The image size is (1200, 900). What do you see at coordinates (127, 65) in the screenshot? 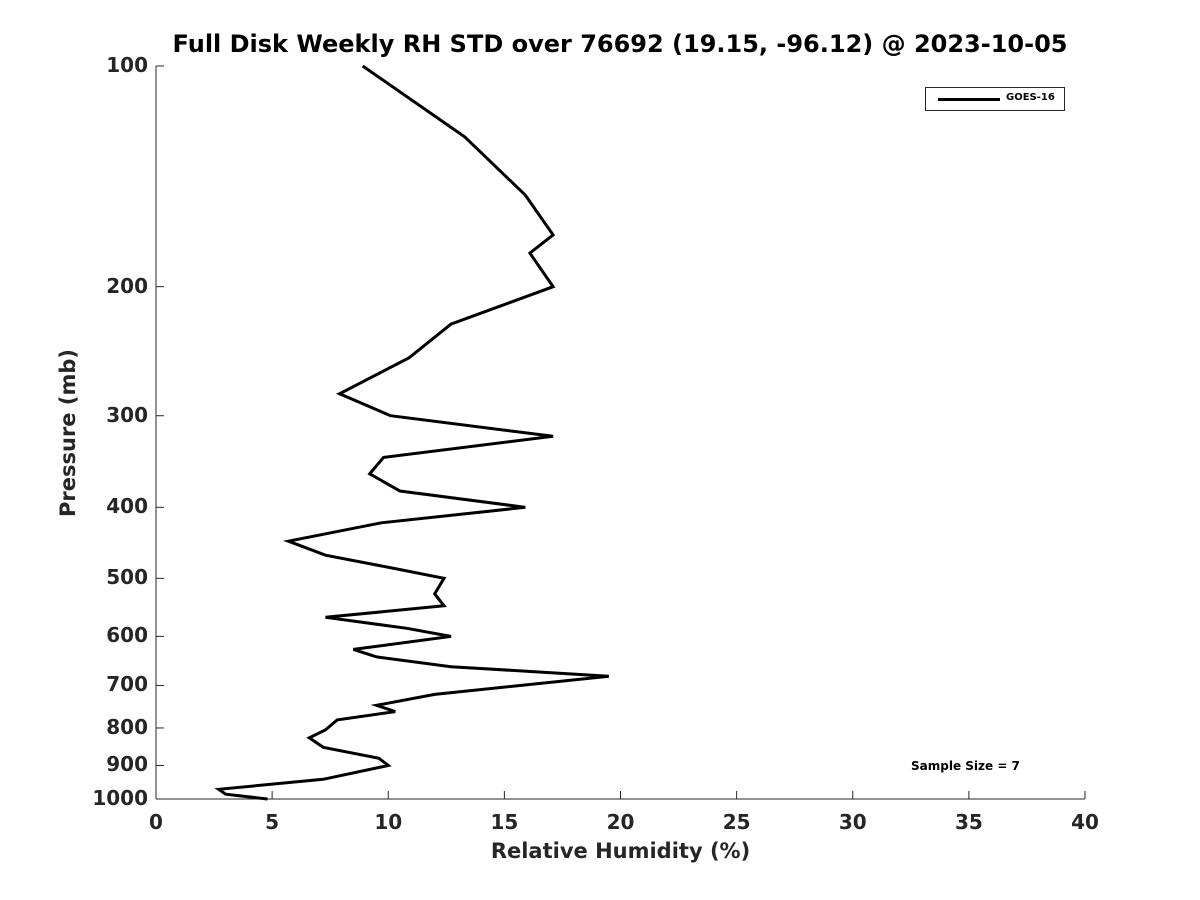
I see `y-tick-label-100: 100` at bounding box center [127, 65].